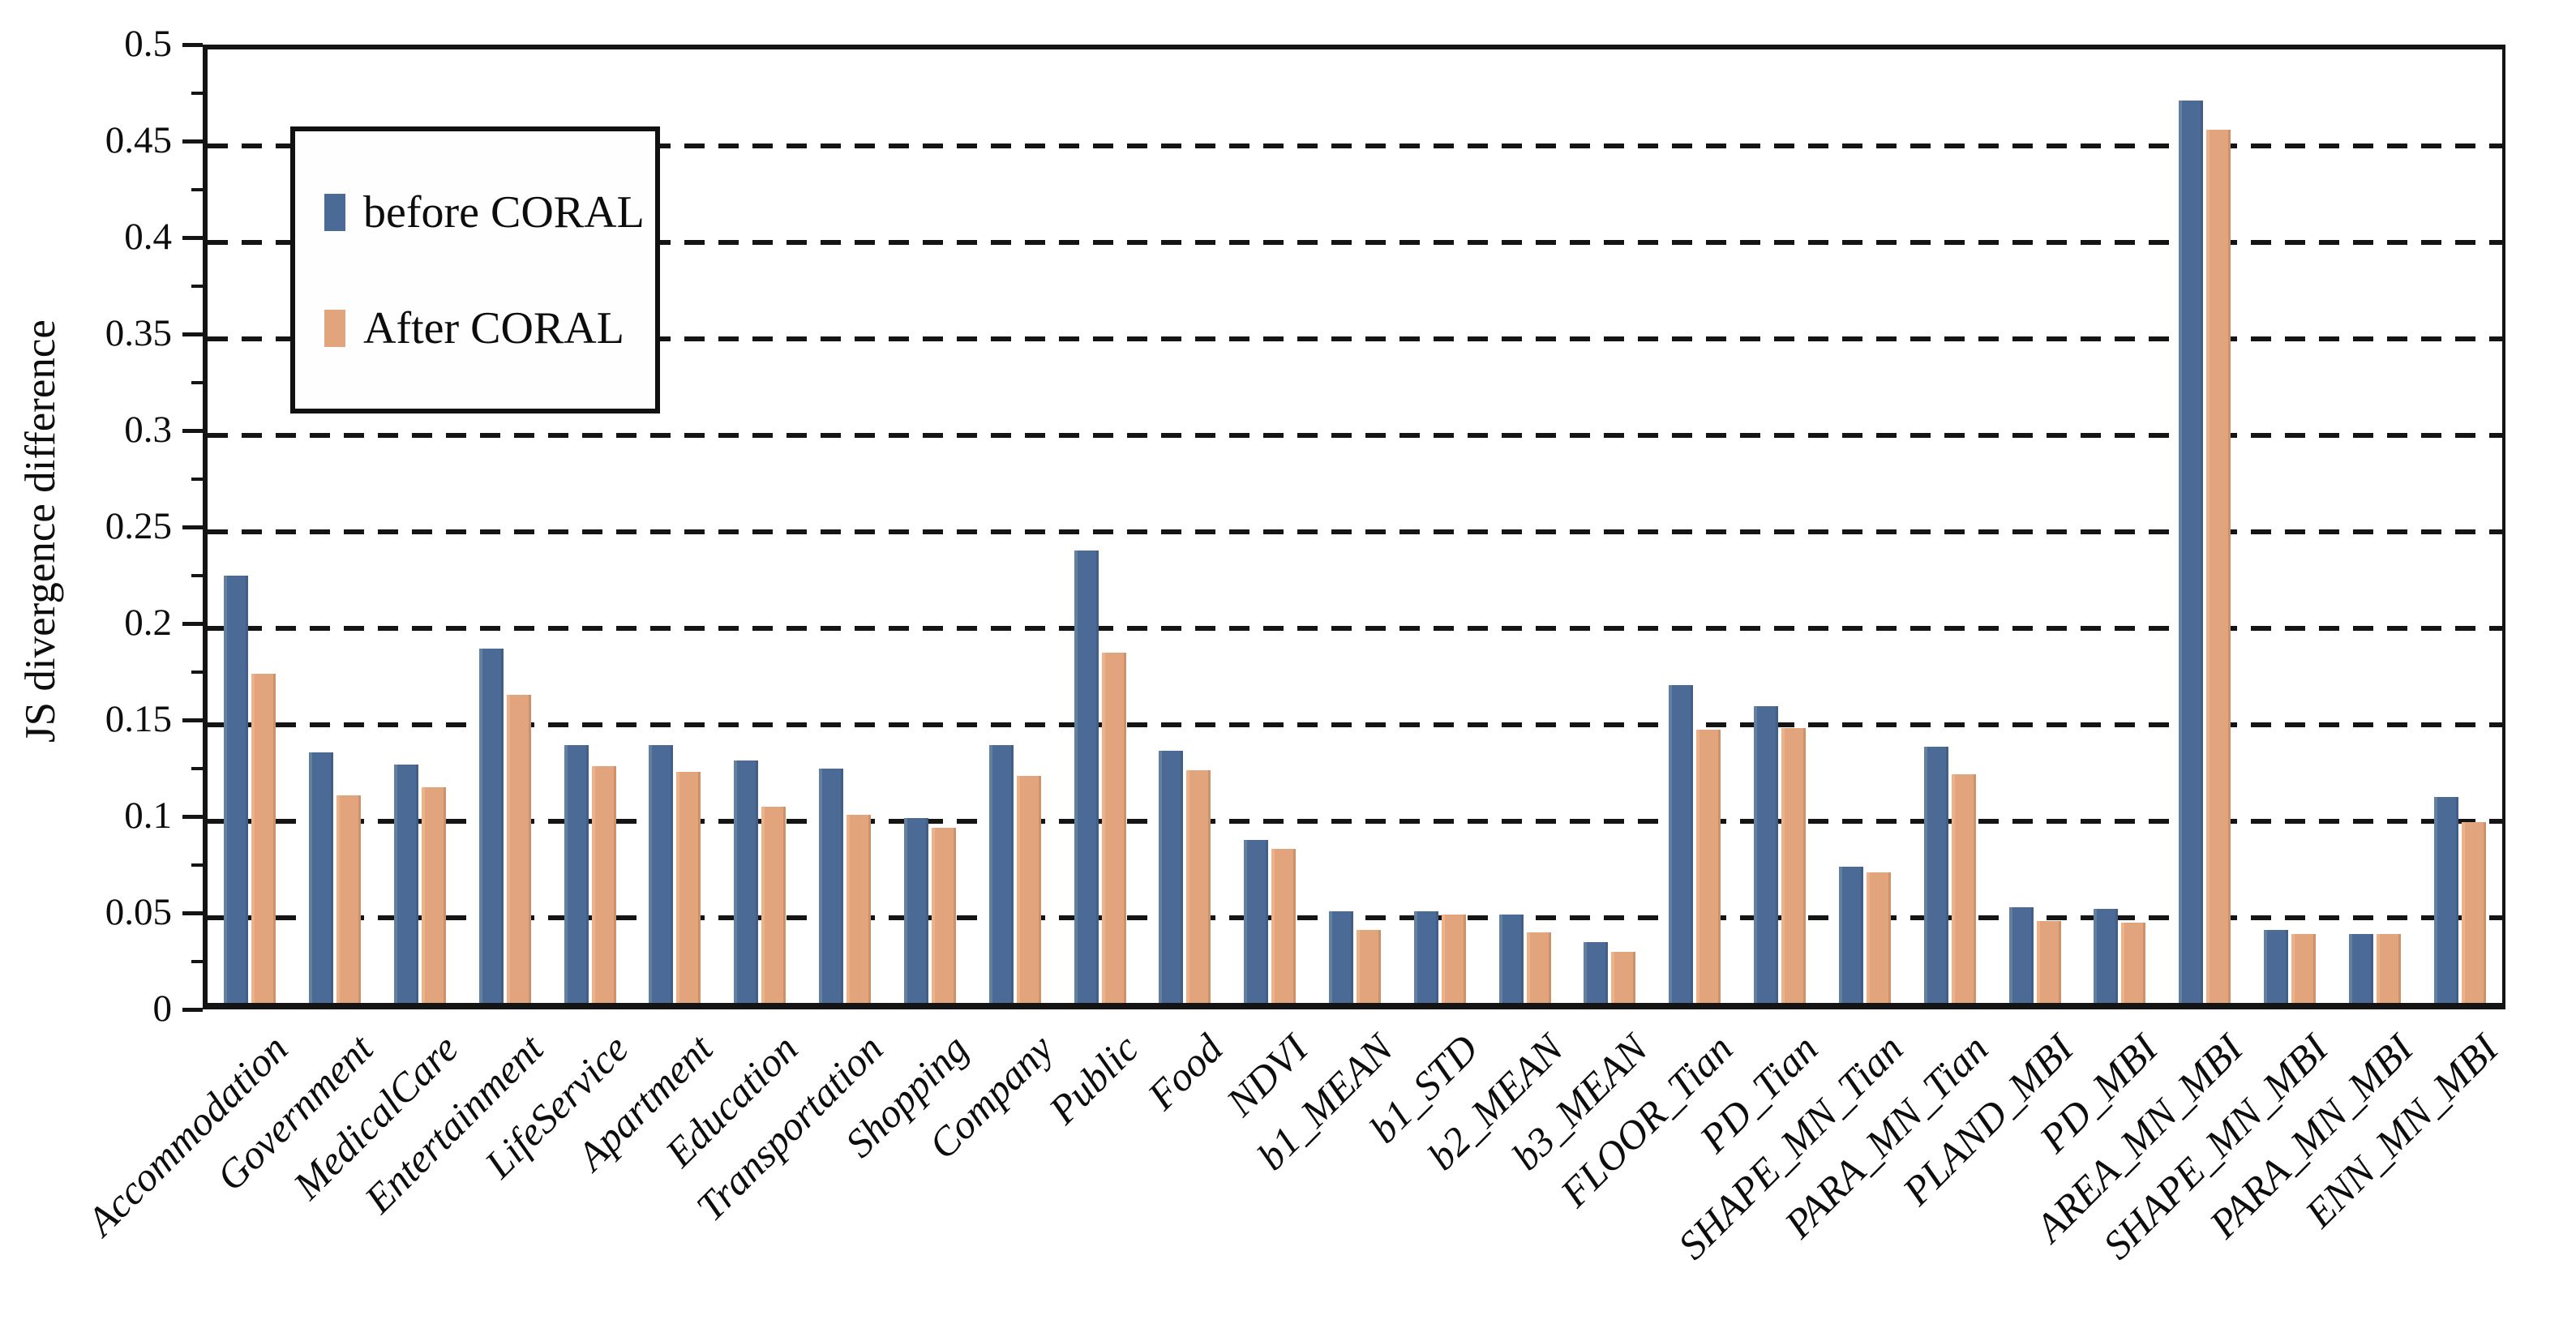 The height and width of the screenshot is (1341, 2576). Describe the element at coordinates (504, 212) in the screenshot. I see `legend-label-before-coral: before CORAL` at that location.